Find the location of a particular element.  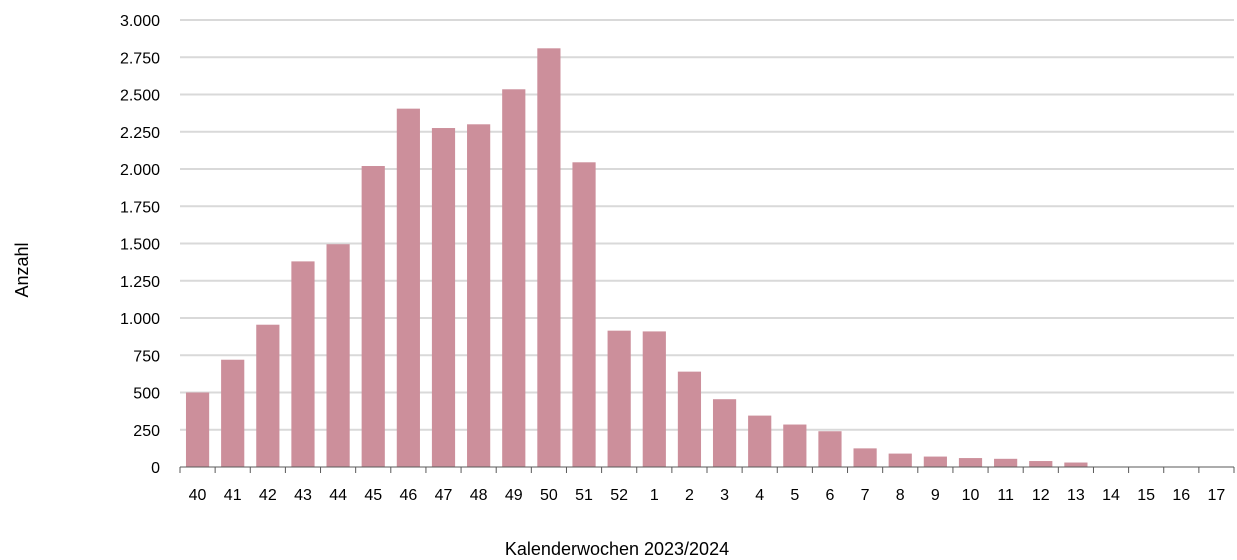

x-tick-label: 45 is located at coordinates (373, 495).